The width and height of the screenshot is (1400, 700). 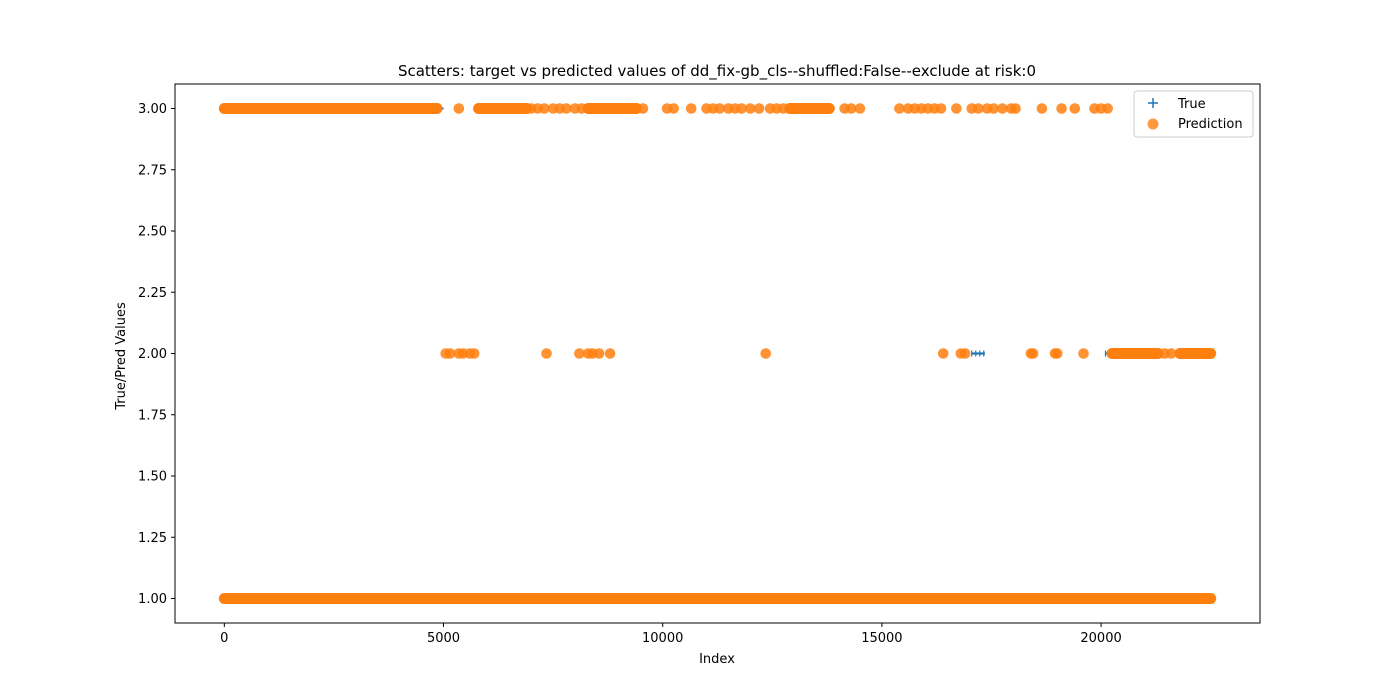 What do you see at coordinates (1191, 104) in the screenshot?
I see `legend-true-label: True` at bounding box center [1191, 104].